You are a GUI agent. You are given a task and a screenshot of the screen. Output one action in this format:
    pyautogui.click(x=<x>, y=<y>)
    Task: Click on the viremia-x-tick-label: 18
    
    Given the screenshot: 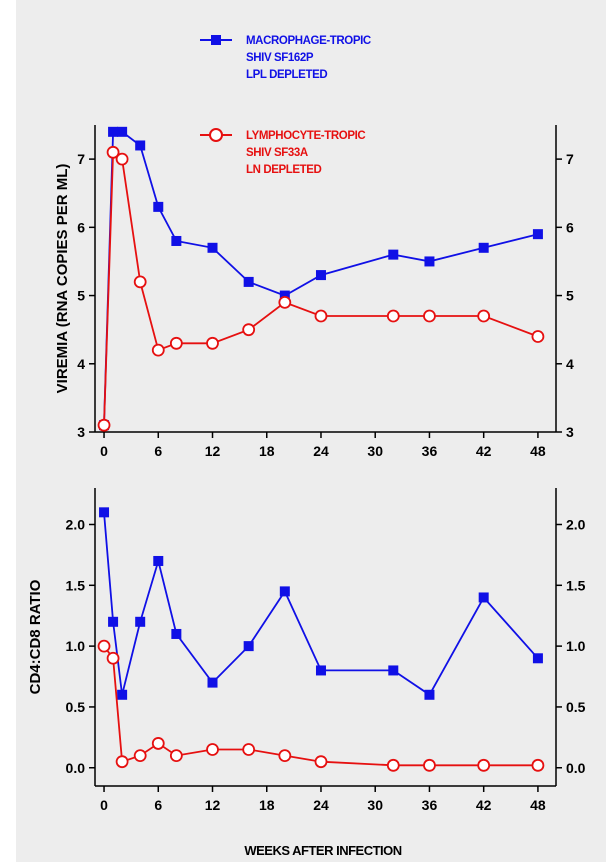 What is the action you would take?
    pyautogui.click(x=267, y=451)
    